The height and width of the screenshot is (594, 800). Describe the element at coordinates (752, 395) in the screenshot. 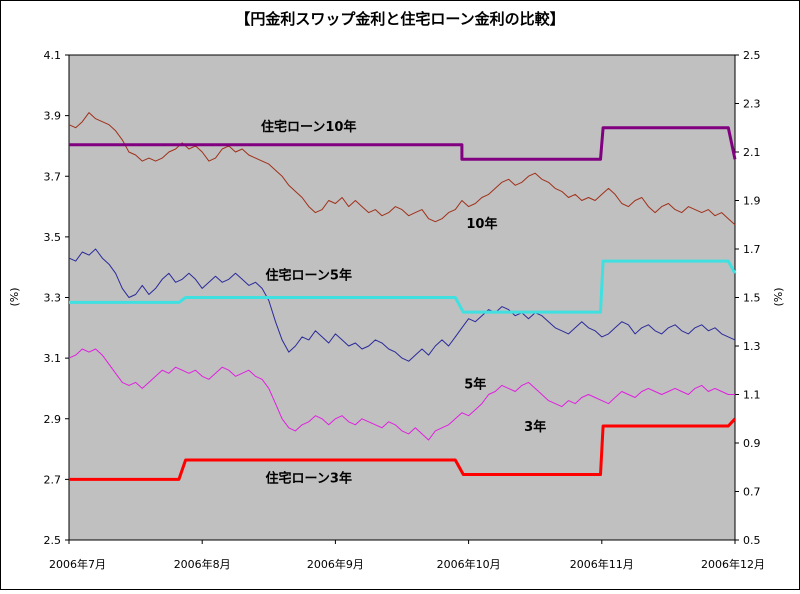

I see `y-right-tick-label: 1.1` at that location.